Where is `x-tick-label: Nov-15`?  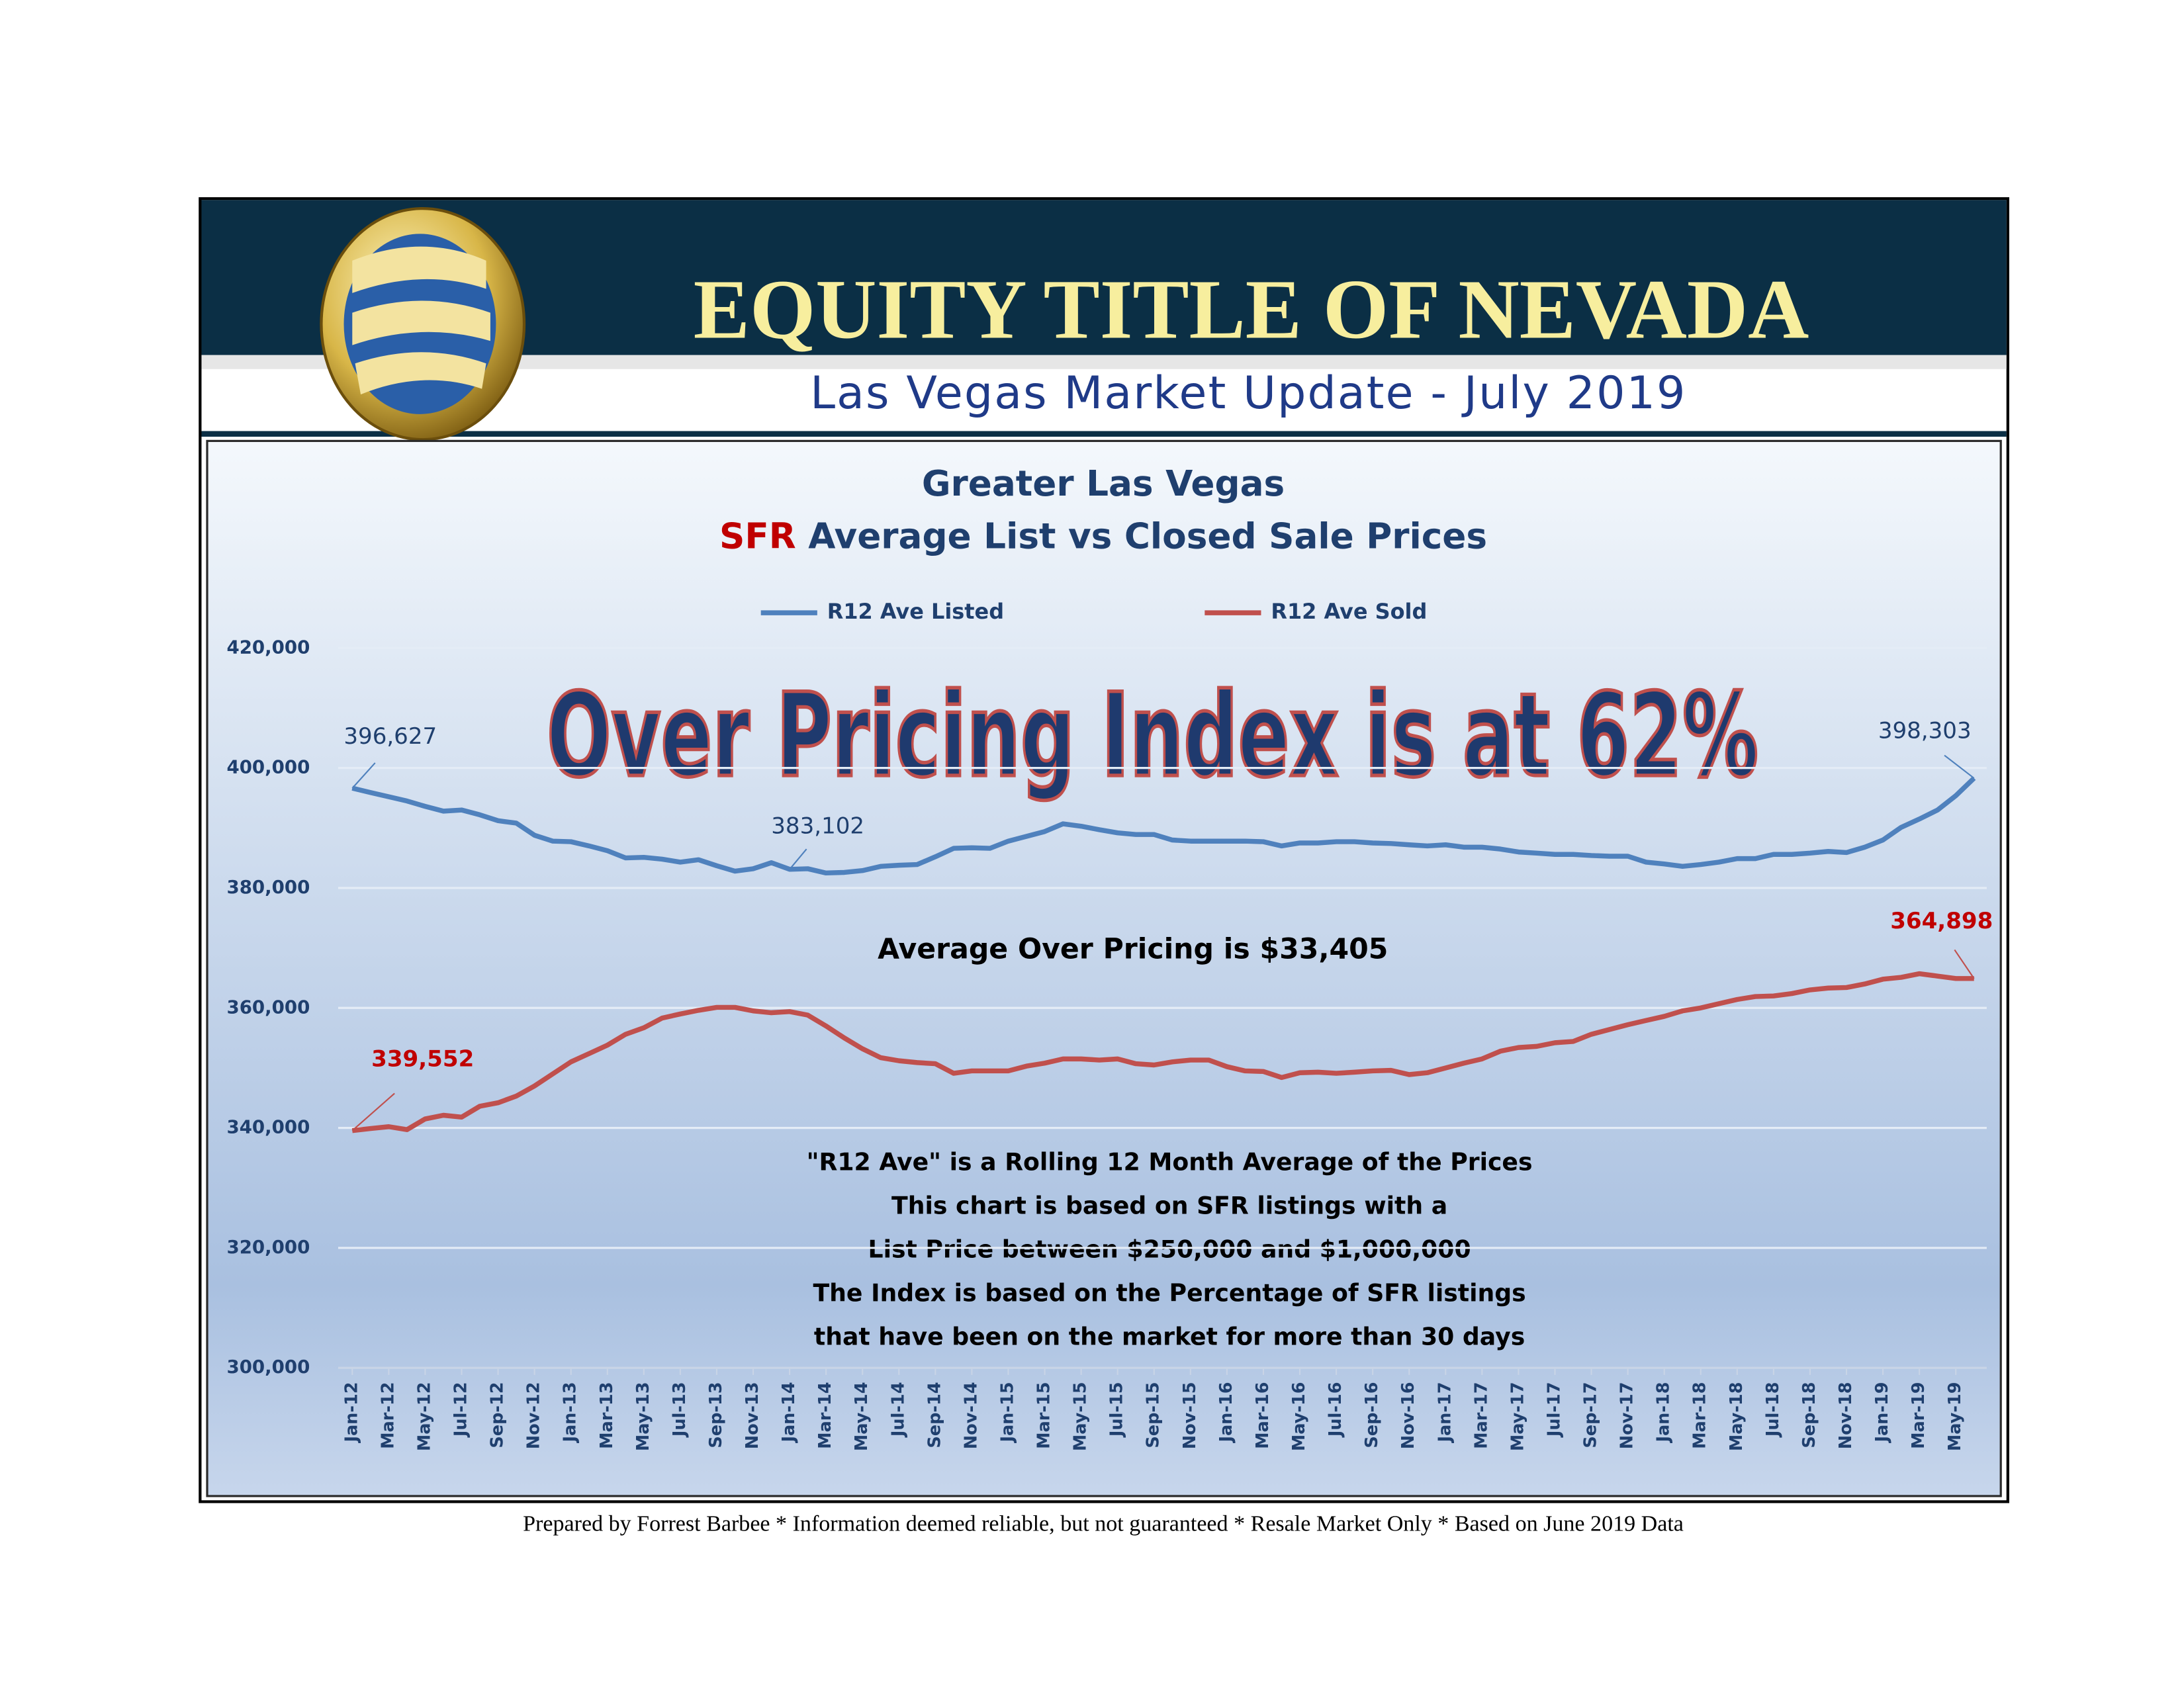
x-tick-label: Nov-15 is located at coordinates (1190, 1416).